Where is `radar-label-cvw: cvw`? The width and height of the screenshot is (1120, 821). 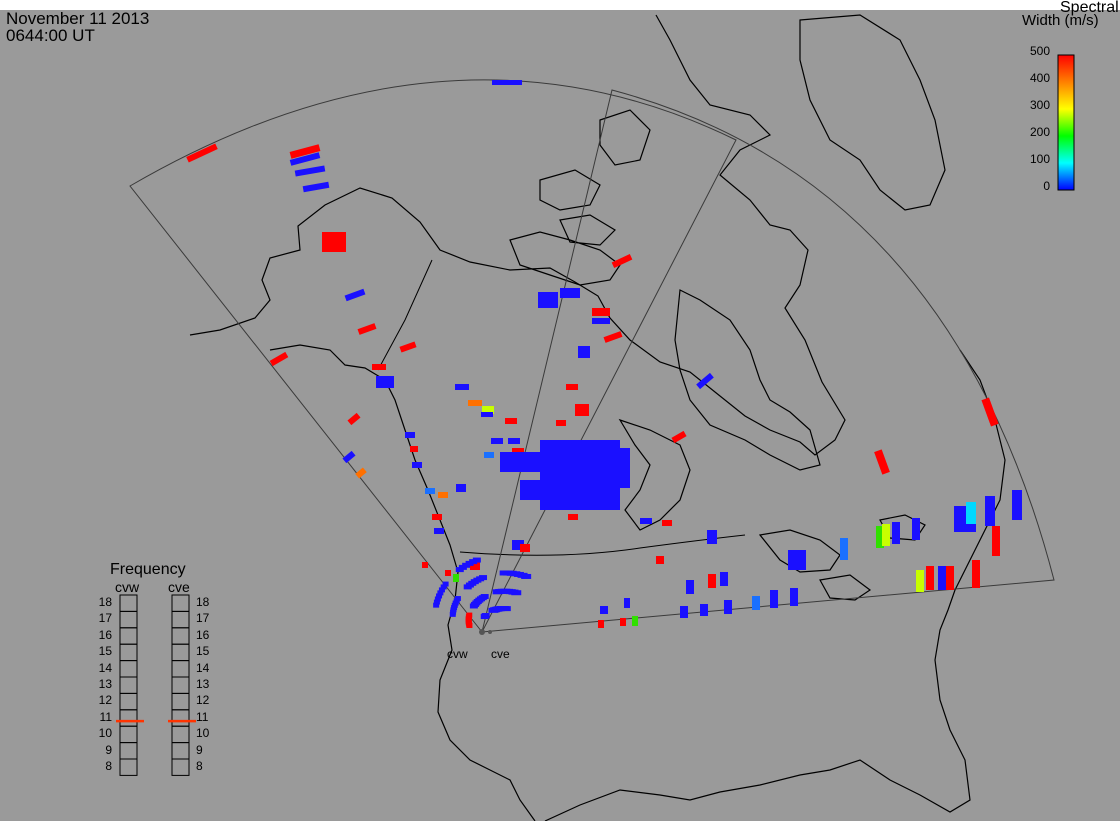
radar-label-cvw: cvw is located at coordinates (457, 654).